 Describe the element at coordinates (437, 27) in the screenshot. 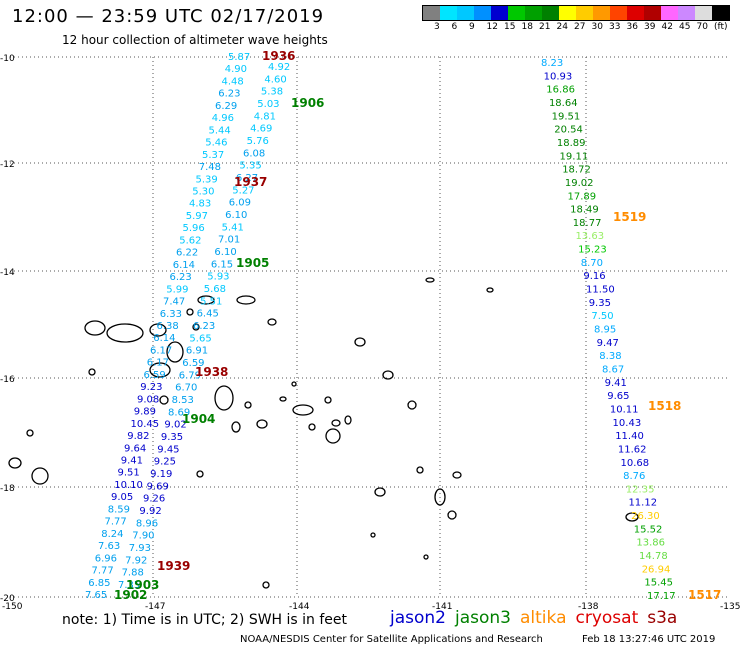

I see `color-scale-label: 3` at that location.